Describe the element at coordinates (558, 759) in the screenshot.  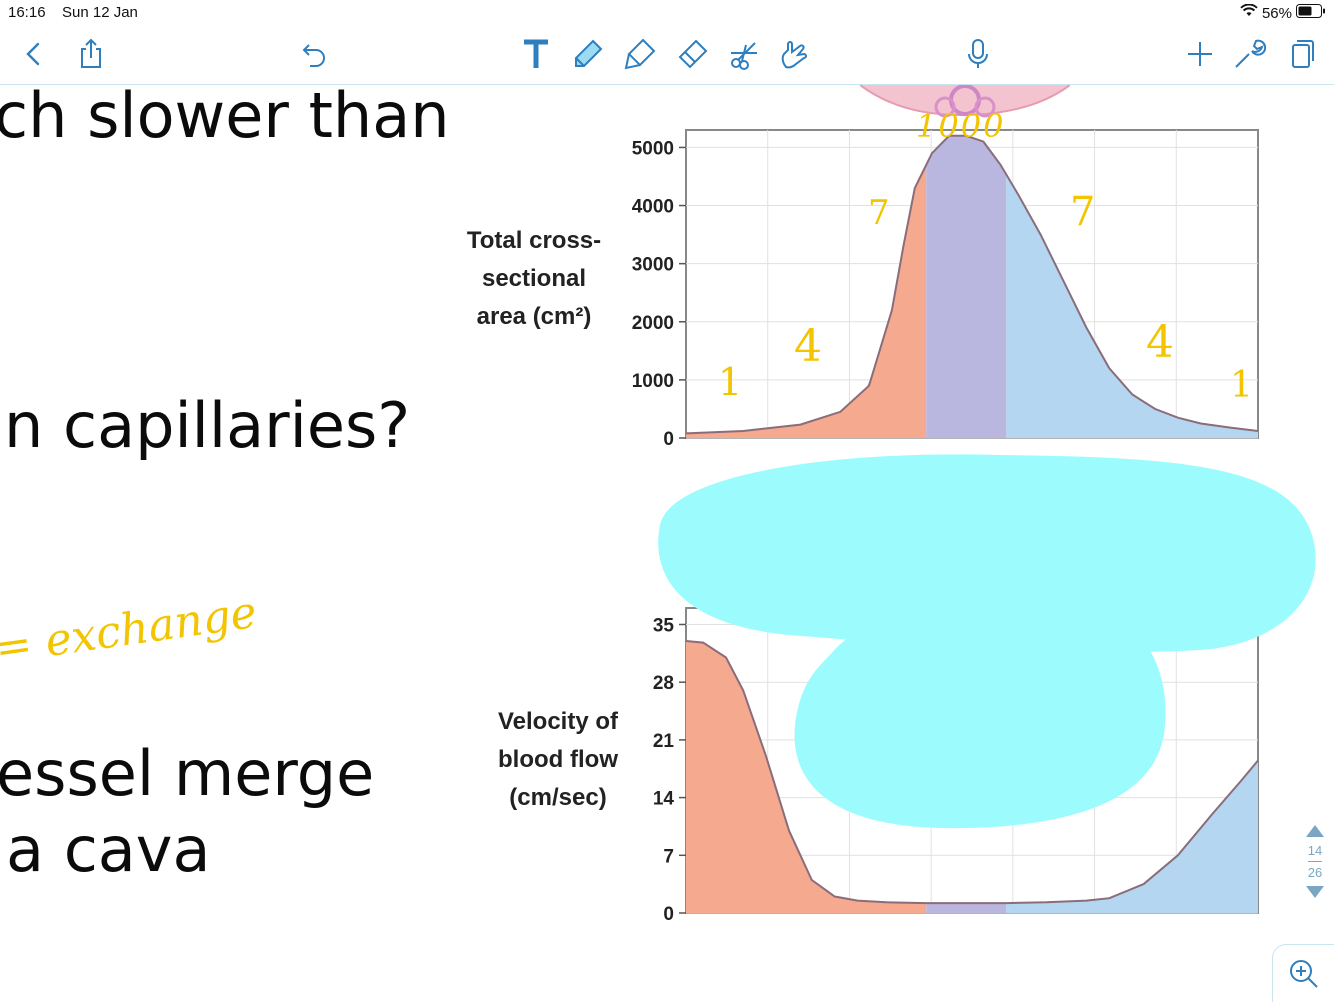
I see `y-axis-label: Velocity of blood flow (cm/sec)` at that location.